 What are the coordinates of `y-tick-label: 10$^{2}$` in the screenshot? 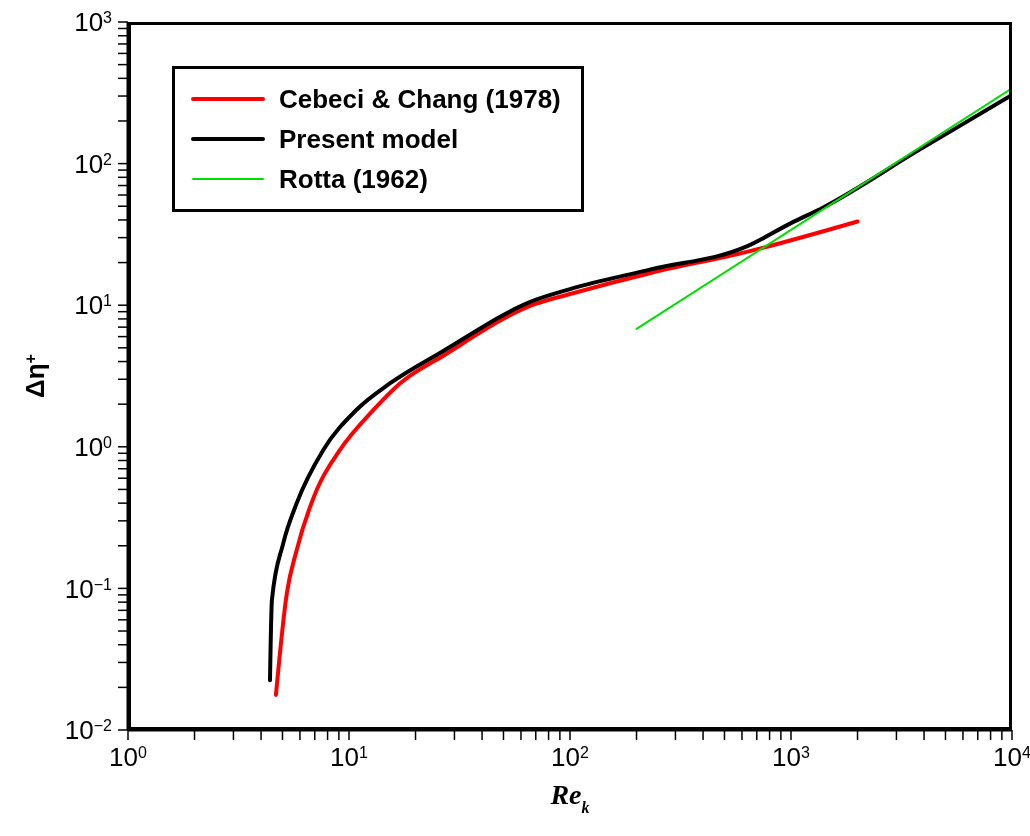 It's located at (93, 163).